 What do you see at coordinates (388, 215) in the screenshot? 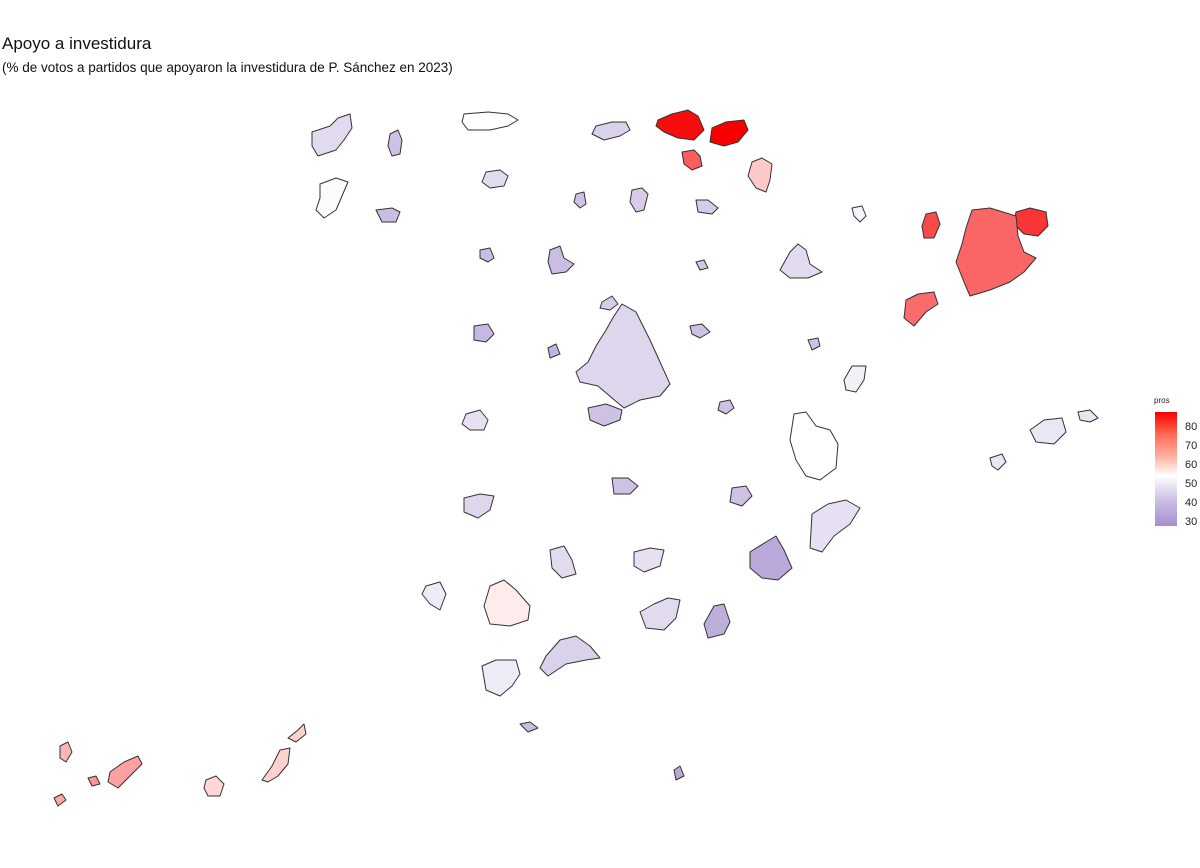
I see `province-ourense` at bounding box center [388, 215].